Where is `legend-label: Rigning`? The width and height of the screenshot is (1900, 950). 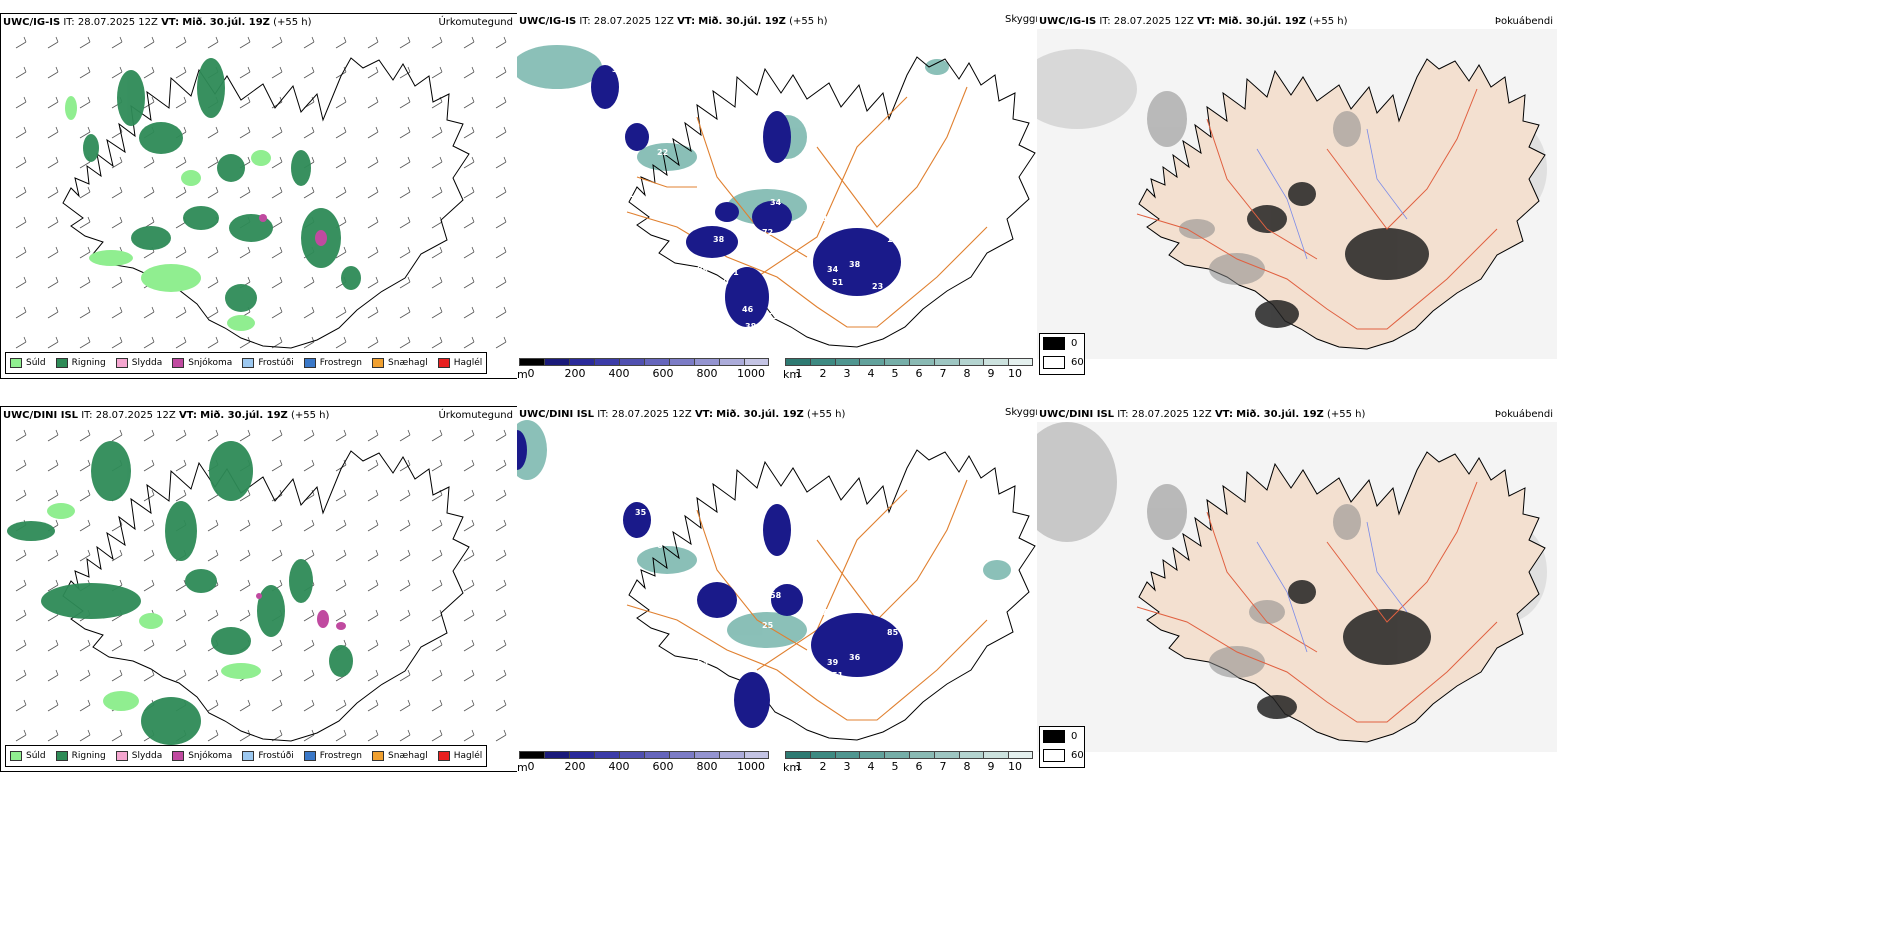 legend-label: Rigning is located at coordinates (88, 363).